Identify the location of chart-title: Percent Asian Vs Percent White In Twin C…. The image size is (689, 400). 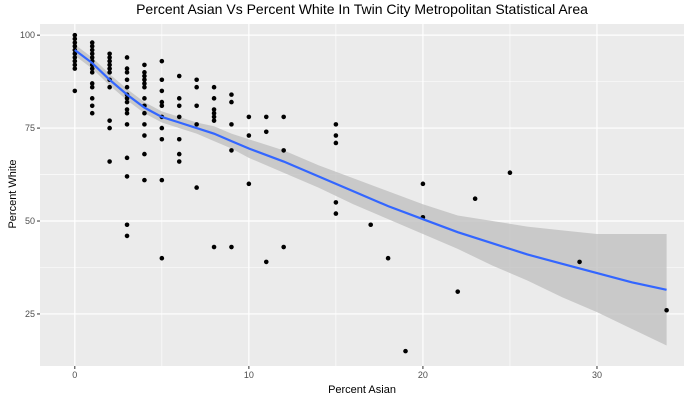
(362, 9).